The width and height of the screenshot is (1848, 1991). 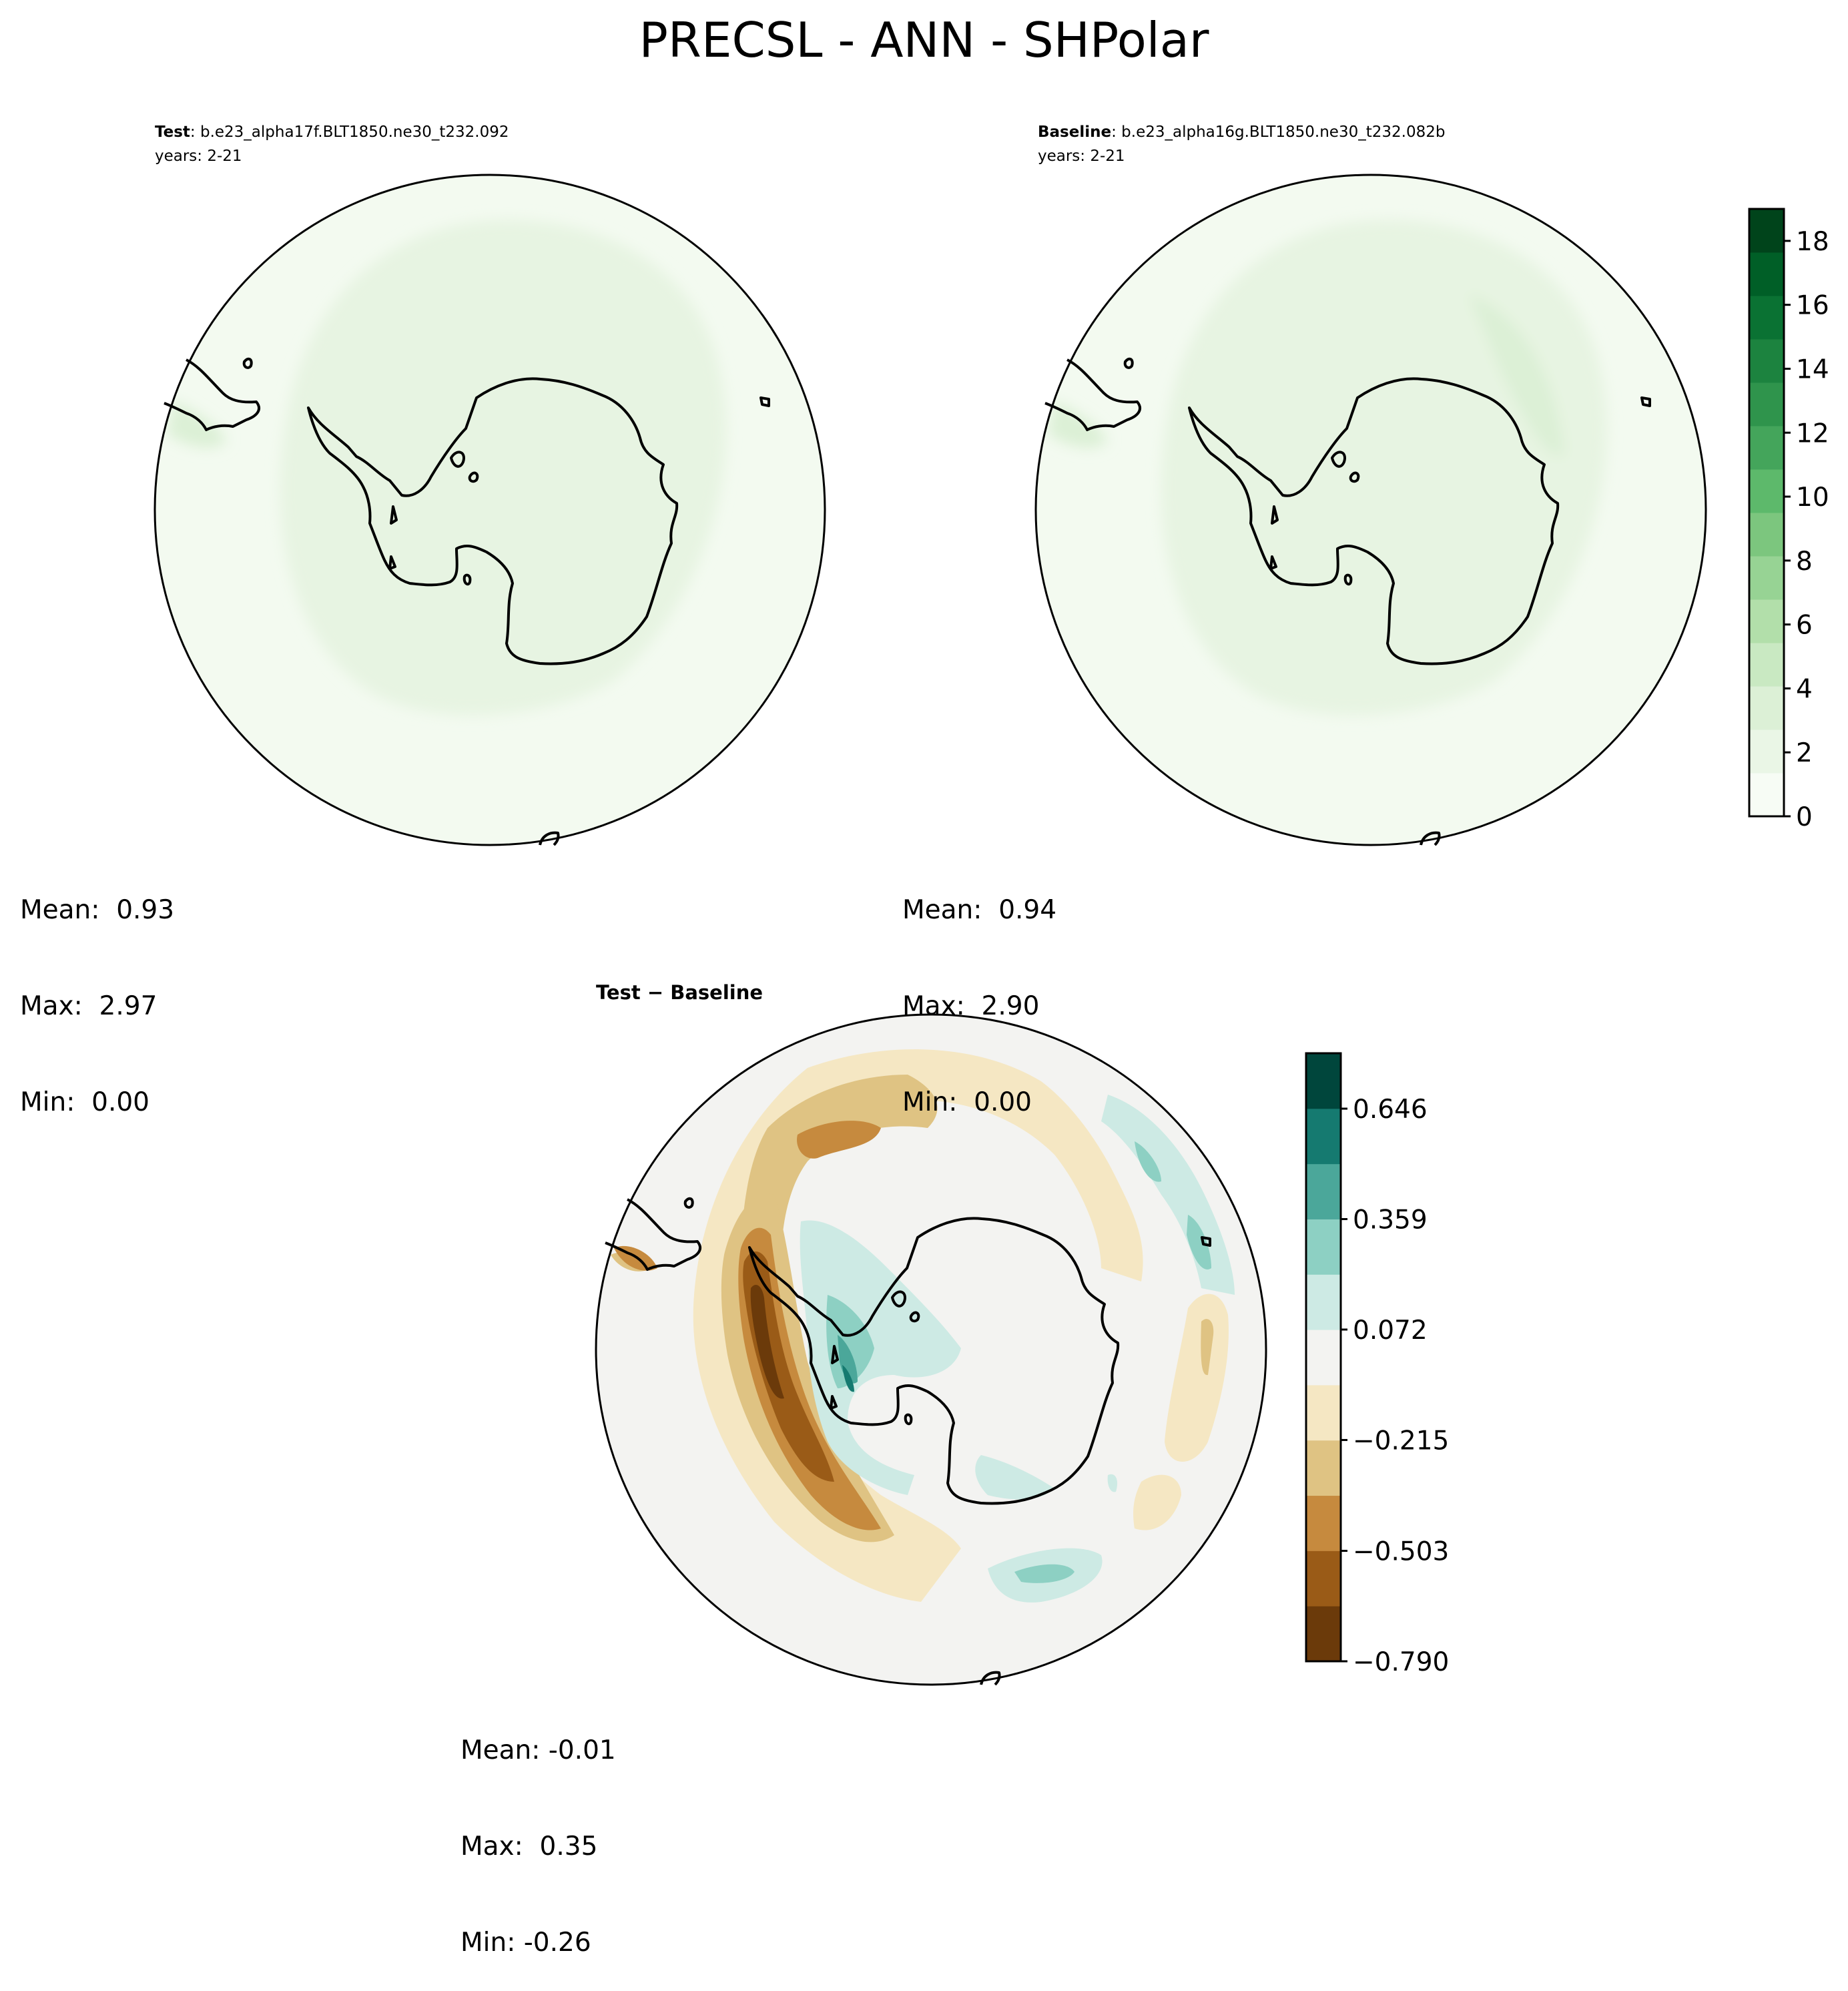 I want to click on precip-colorbar-tick-label: 16, so click(x=1812, y=306).